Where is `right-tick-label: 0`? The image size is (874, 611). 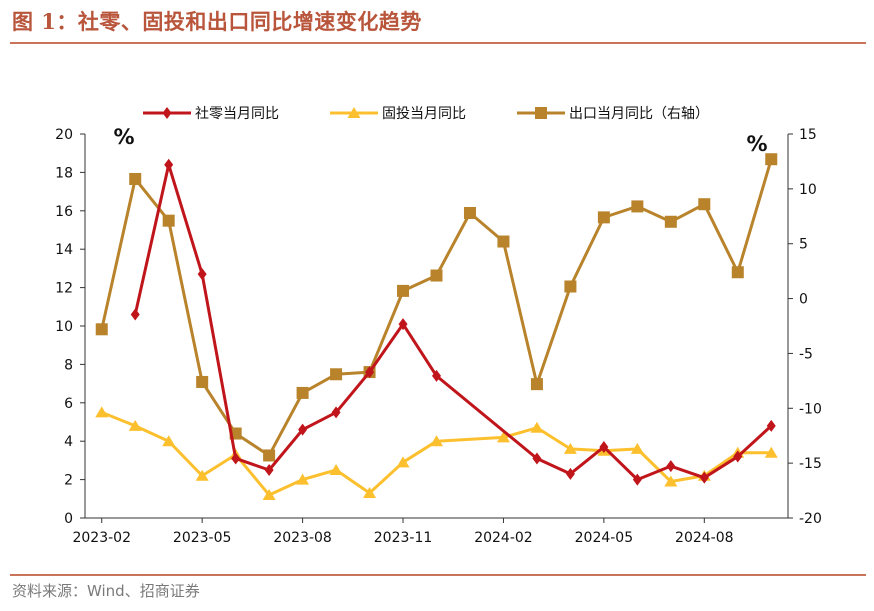
right-tick-label: 0 is located at coordinates (803, 300).